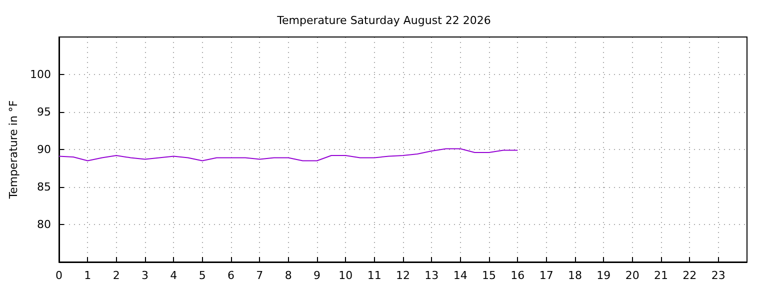 The width and height of the screenshot is (768, 288). Describe the element at coordinates (44, 149) in the screenshot. I see `y-tick-label: 90` at that location.